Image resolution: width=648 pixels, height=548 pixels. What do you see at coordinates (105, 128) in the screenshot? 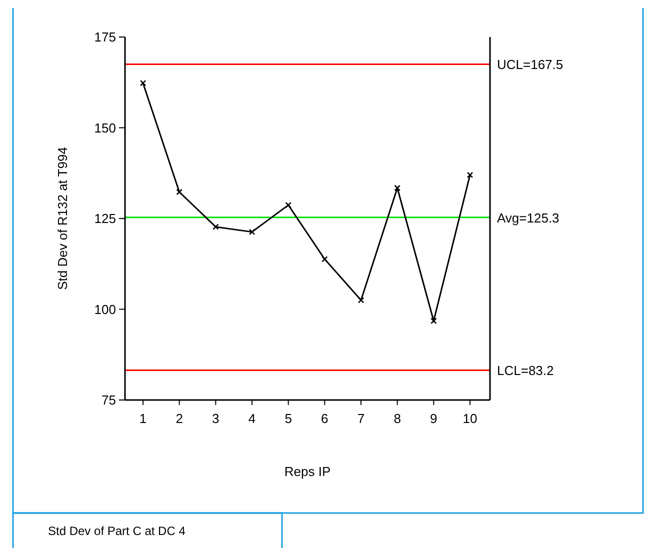
I see `y-tick-label: 150` at bounding box center [105, 128].